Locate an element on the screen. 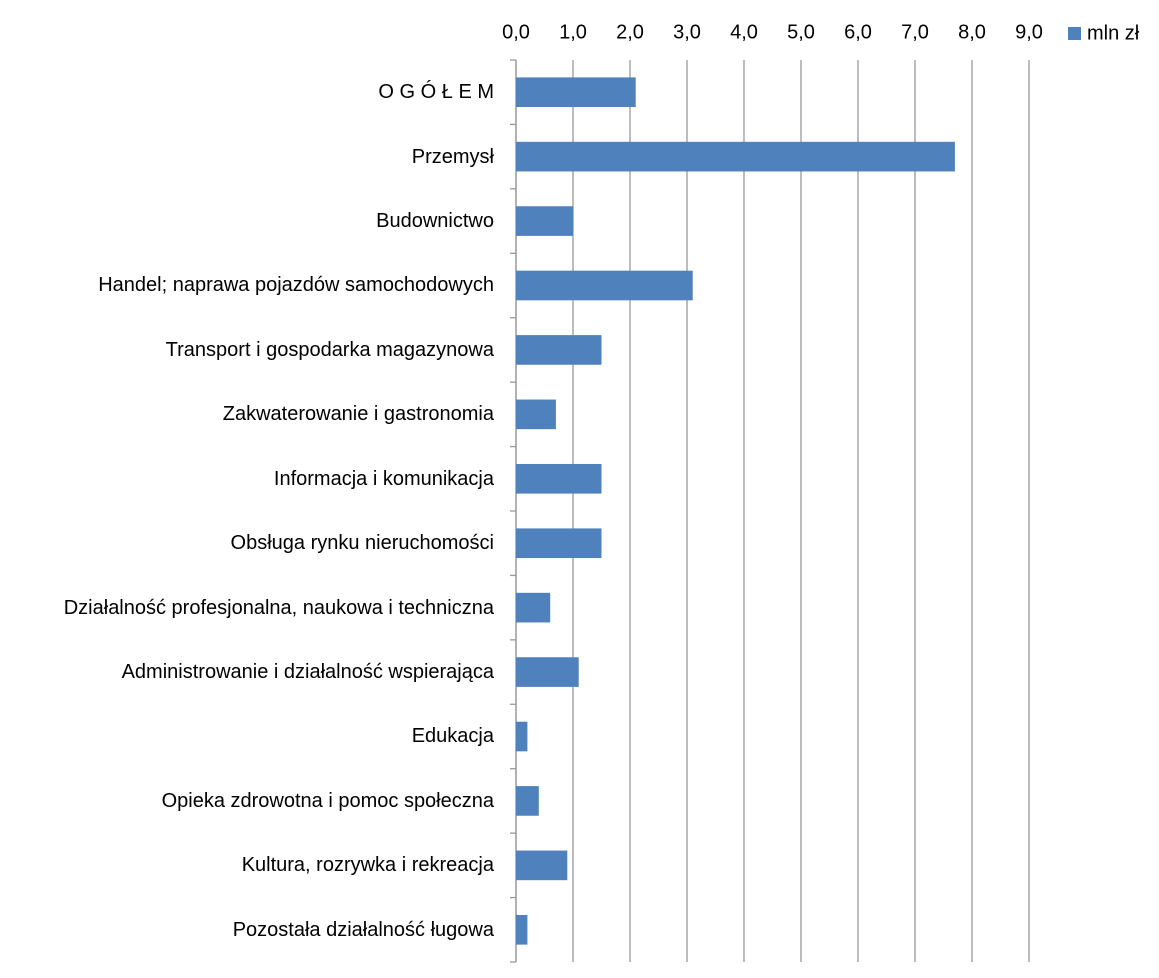 The width and height of the screenshot is (1159, 978). y-tick-label: O G Ó Ł E M is located at coordinates (436, 92).